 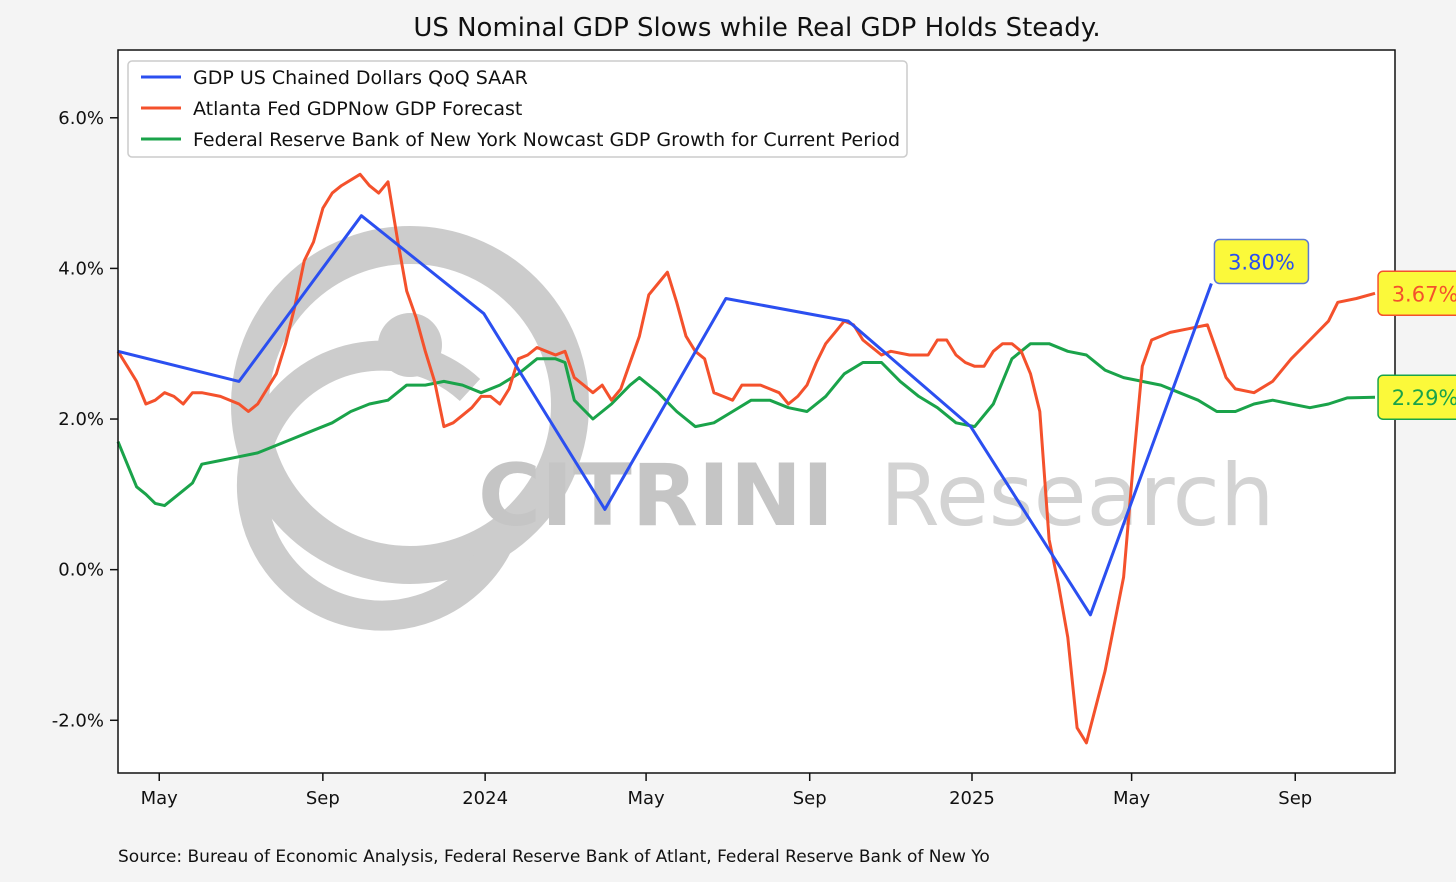 What do you see at coordinates (1424, 294) in the screenshot?
I see `end-label-value: 3.67%` at bounding box center [1424, 294].